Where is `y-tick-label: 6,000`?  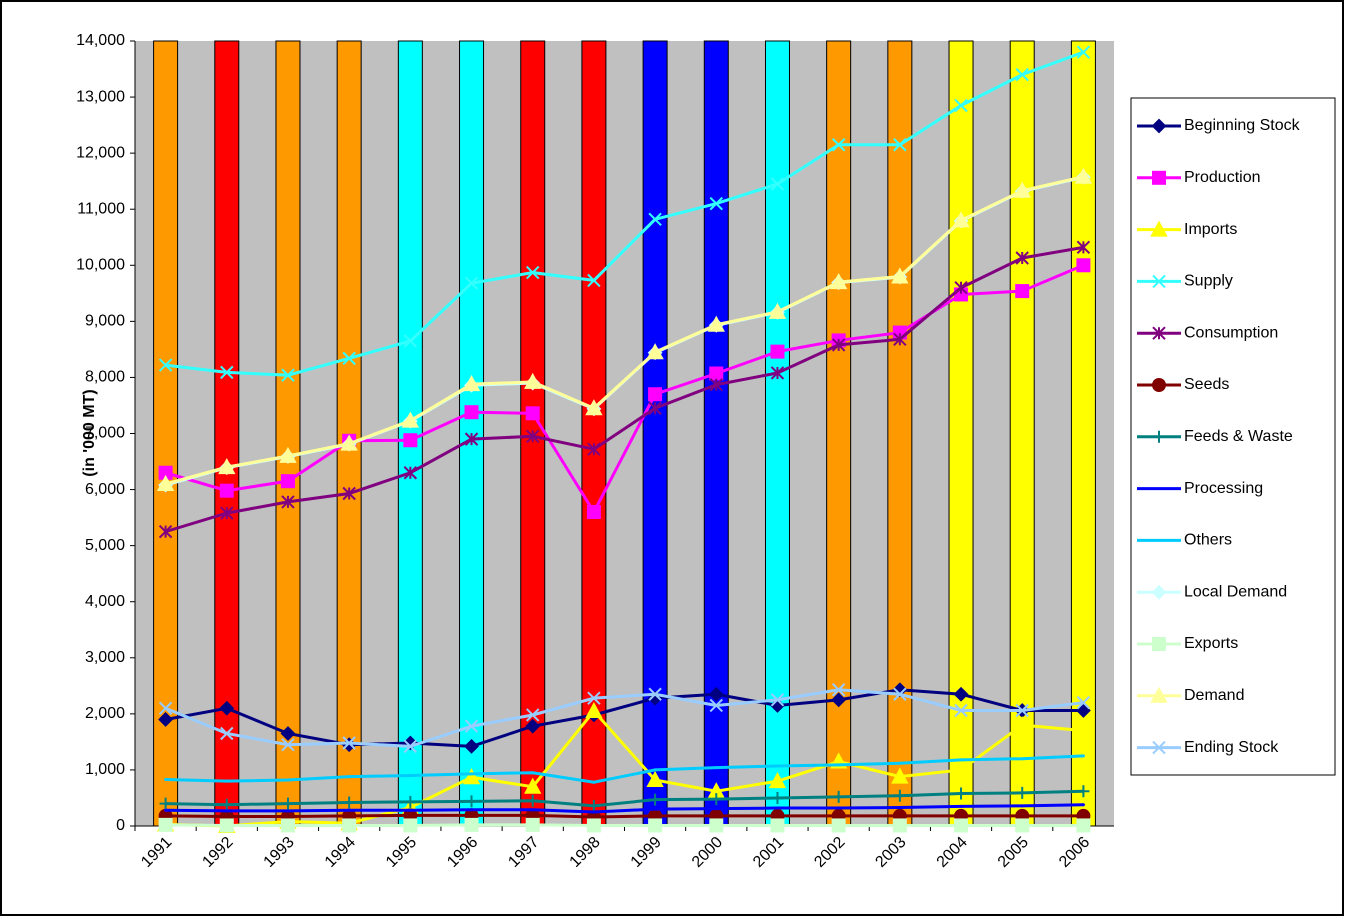
y-tick-label: 6,000 is located at coordinates (105, 489).